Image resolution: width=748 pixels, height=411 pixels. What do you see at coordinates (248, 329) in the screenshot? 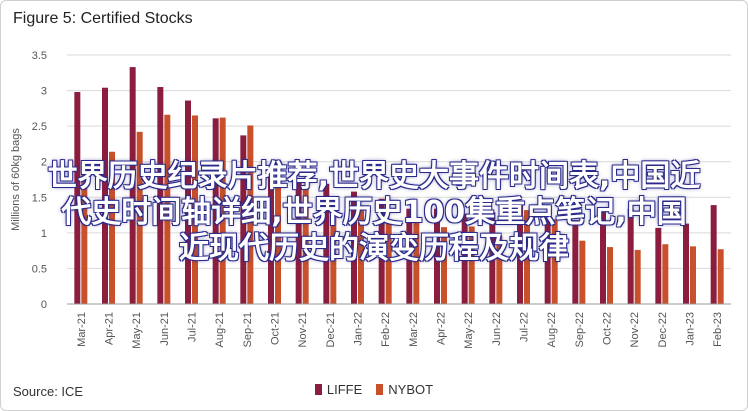
I see `x-tick-label: Sep-21` at bounding box center [248, 329].